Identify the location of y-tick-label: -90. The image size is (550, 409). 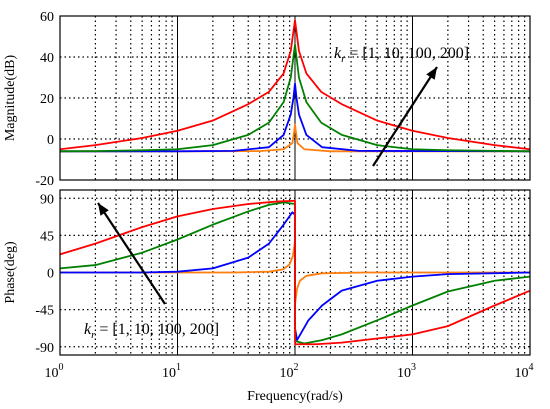
(44, 348).